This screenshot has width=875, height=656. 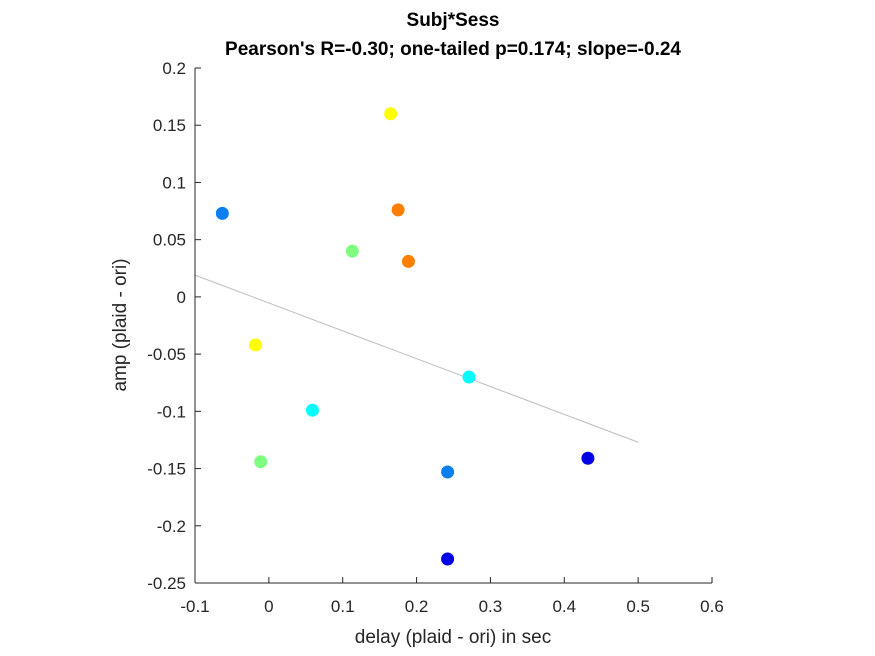 What do you see at coordinates (174, 326) in the screenshot?
I see `y-axis-ticks: 0.2 0.15 0.1 0.05 0 -0.05 -0.1 -0.15 -0.2 -0.25` at bounding box center [174, 326].